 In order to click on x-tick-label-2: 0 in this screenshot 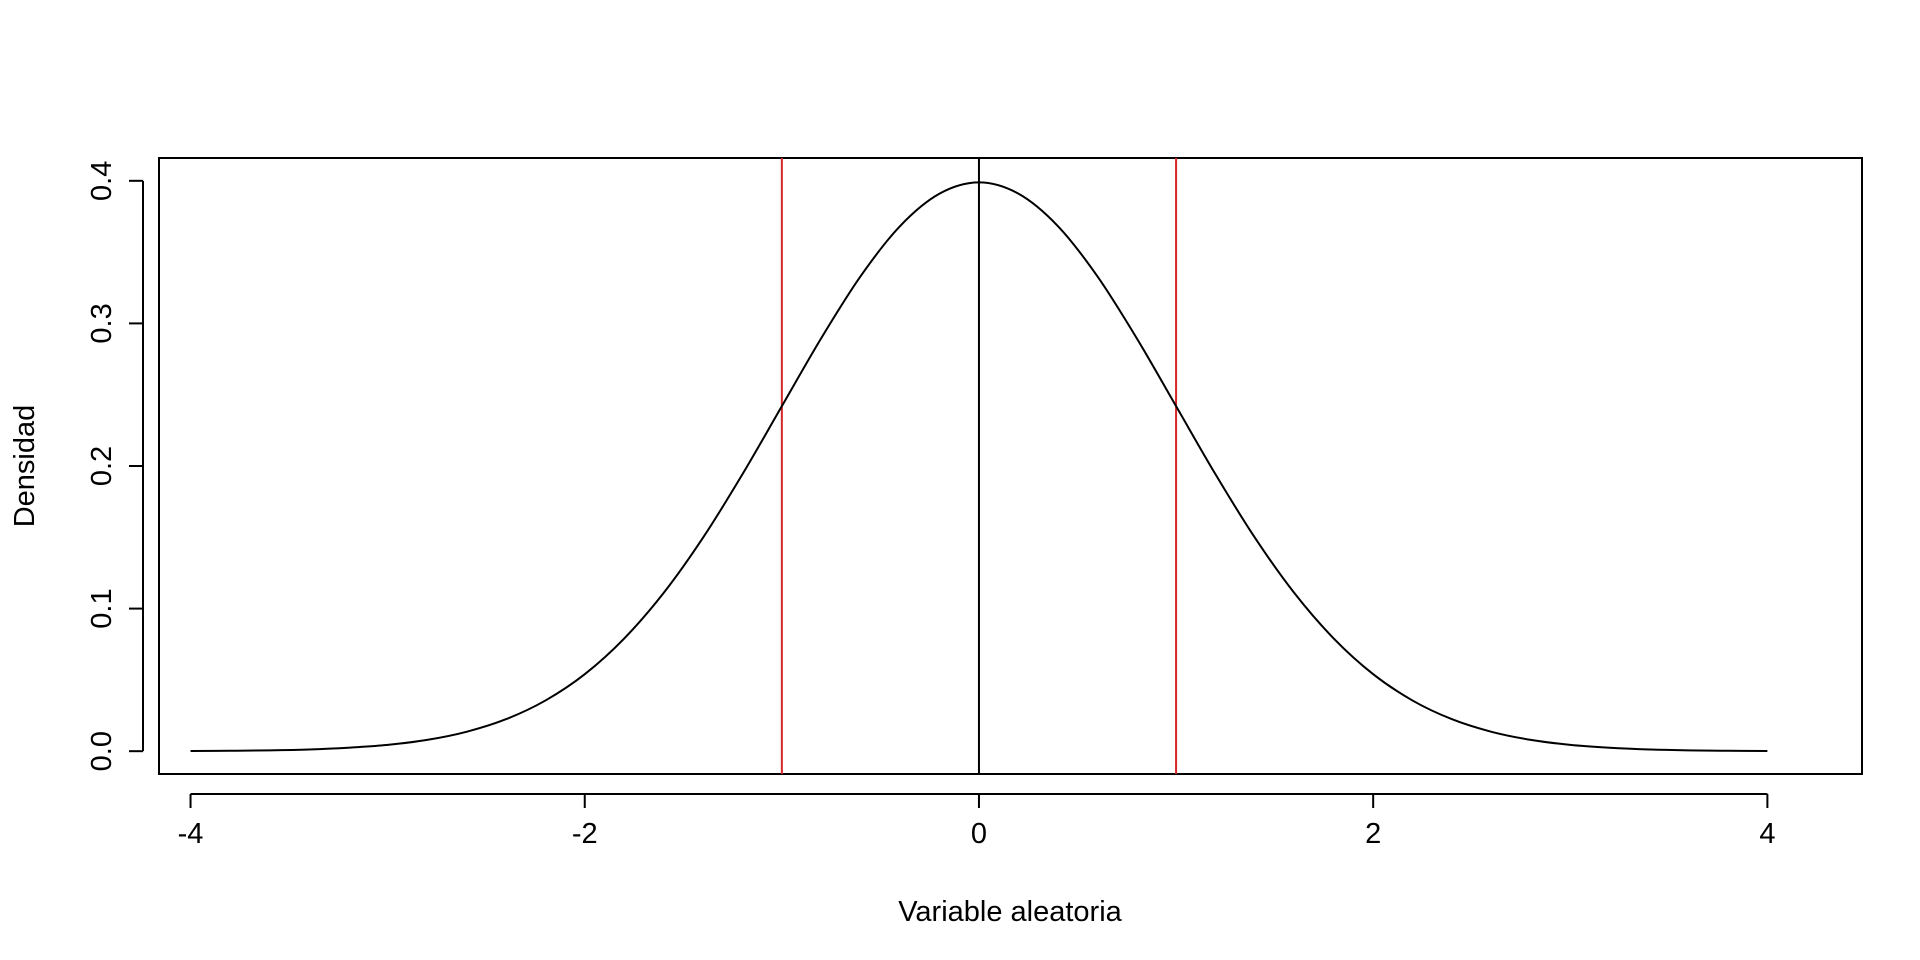, I will do `click(979, 834)`.